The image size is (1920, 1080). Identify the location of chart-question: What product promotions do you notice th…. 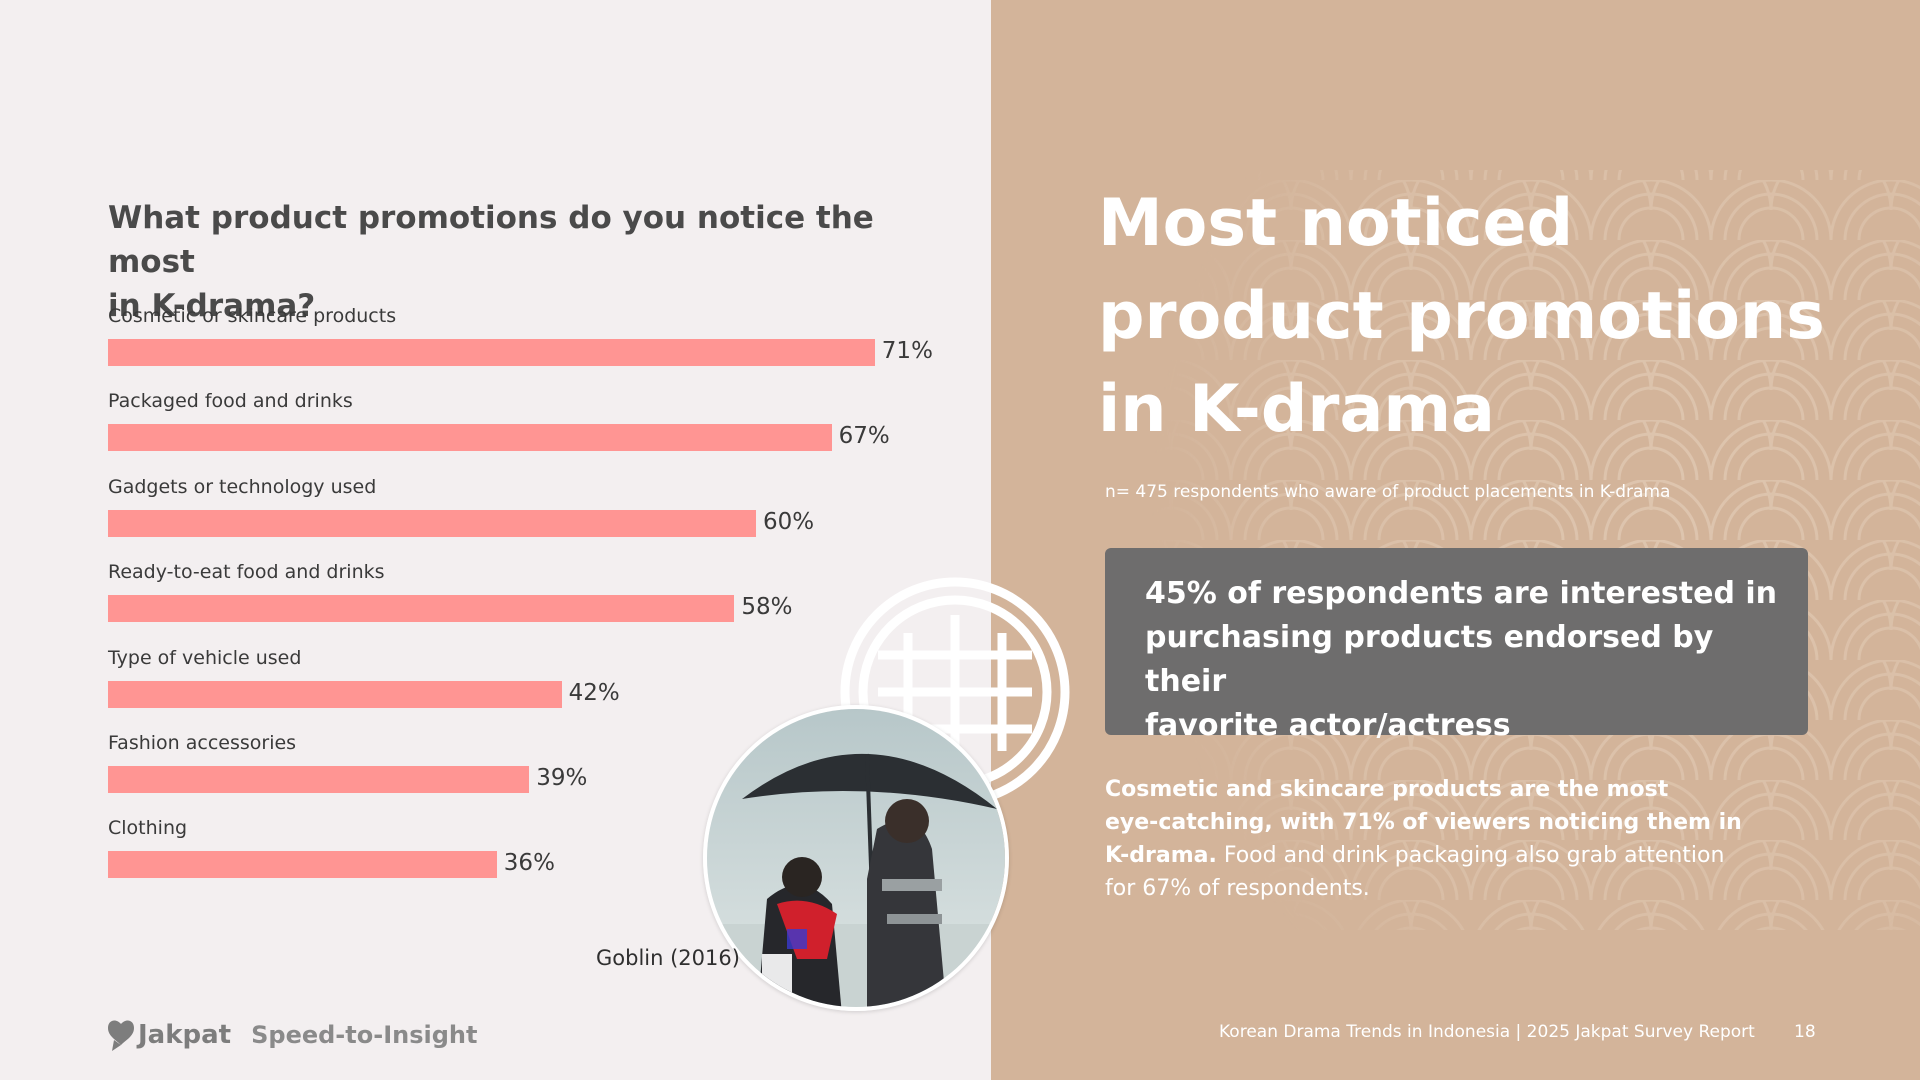
(508, 262).